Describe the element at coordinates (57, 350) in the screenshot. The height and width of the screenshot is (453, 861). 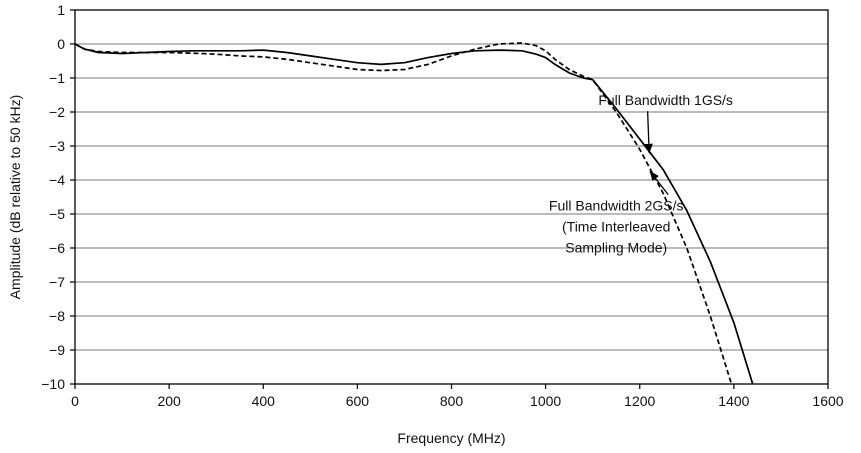
I see `y-tick-label: −9` at that location.